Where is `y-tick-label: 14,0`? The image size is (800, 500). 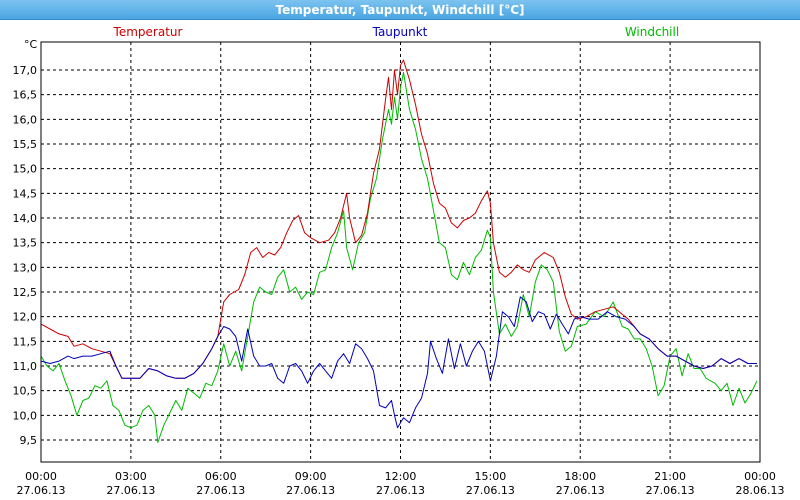 y-tick-label: 14,0 is located at coordinates (25, 218).